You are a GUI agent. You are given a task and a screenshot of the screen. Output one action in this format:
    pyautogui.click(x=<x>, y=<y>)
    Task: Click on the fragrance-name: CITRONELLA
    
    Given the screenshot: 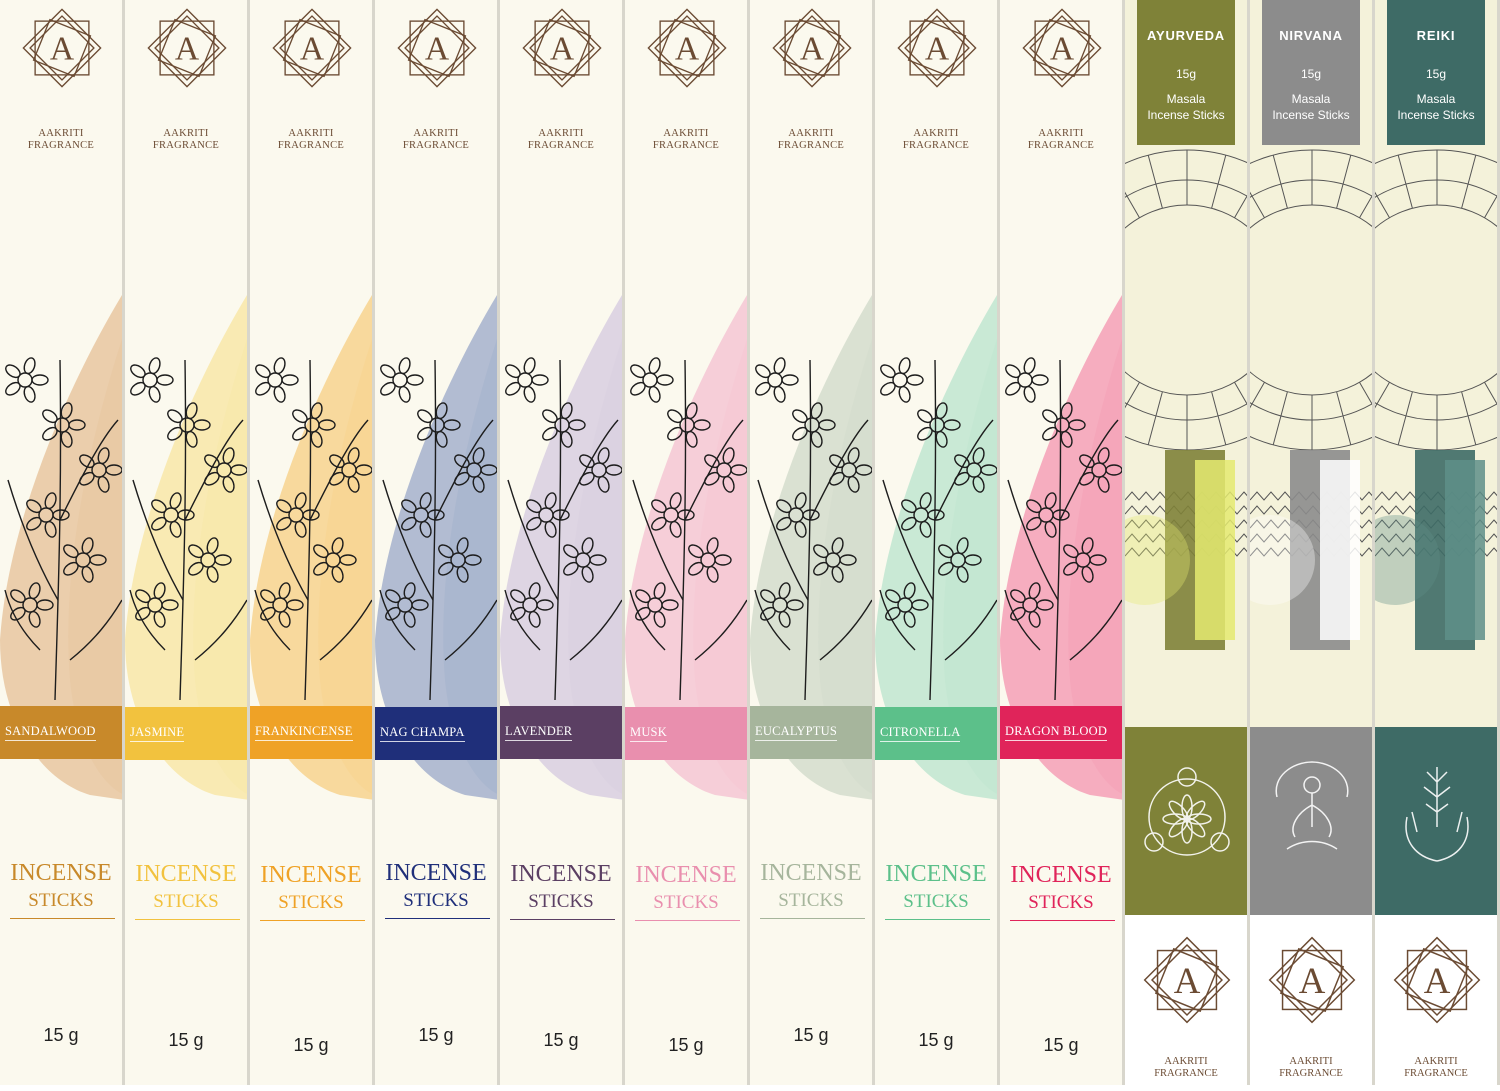 What is the action you would take?
    pyautogui.click(x=920, y=733)
    